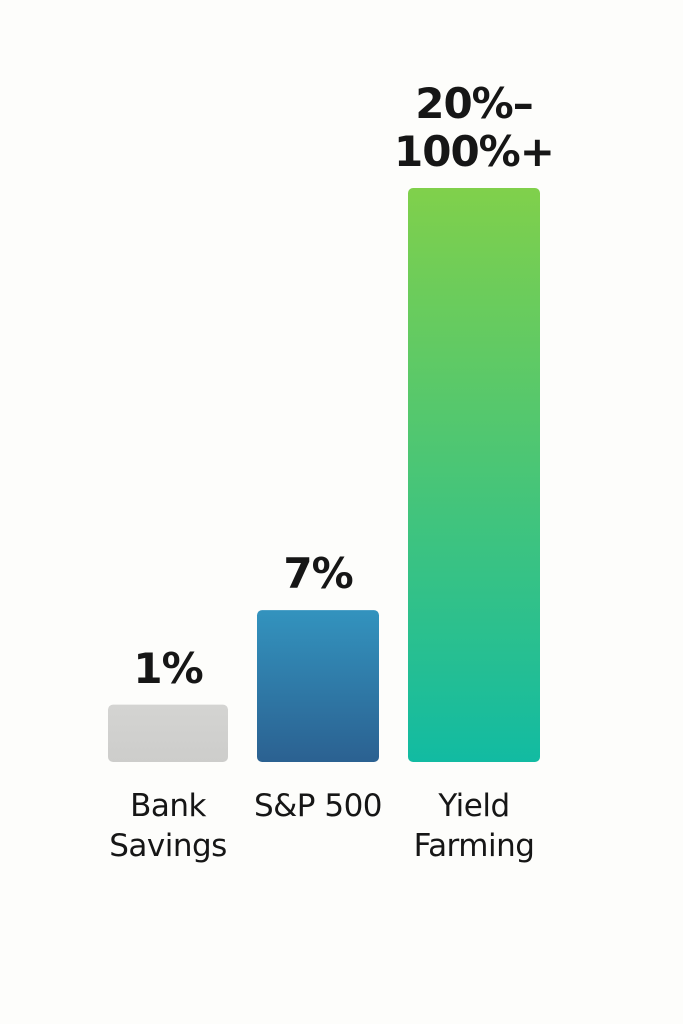  Describe the element at coordinates (168, 668) in the screenshot. I see `value-label: 1%` at that location.